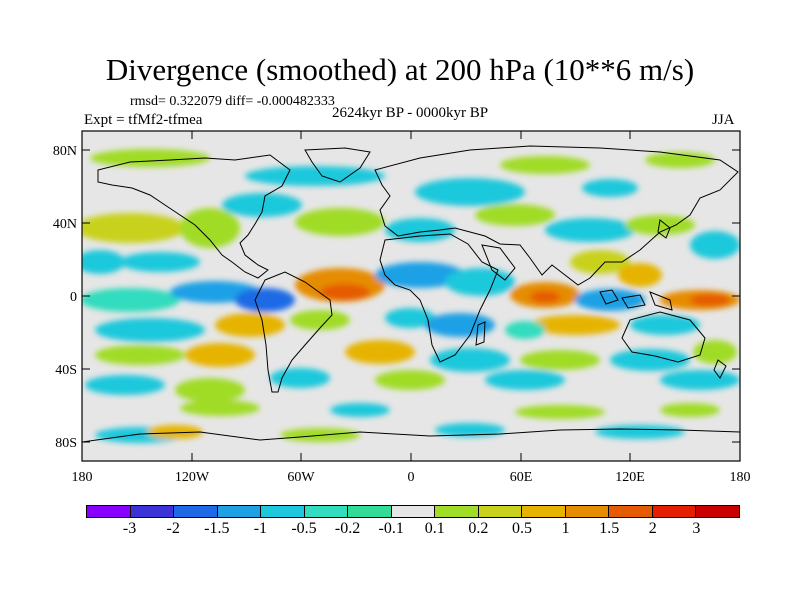 The image size is (800, 600). I want to click on lon-label: 60W, so click(301, 477).